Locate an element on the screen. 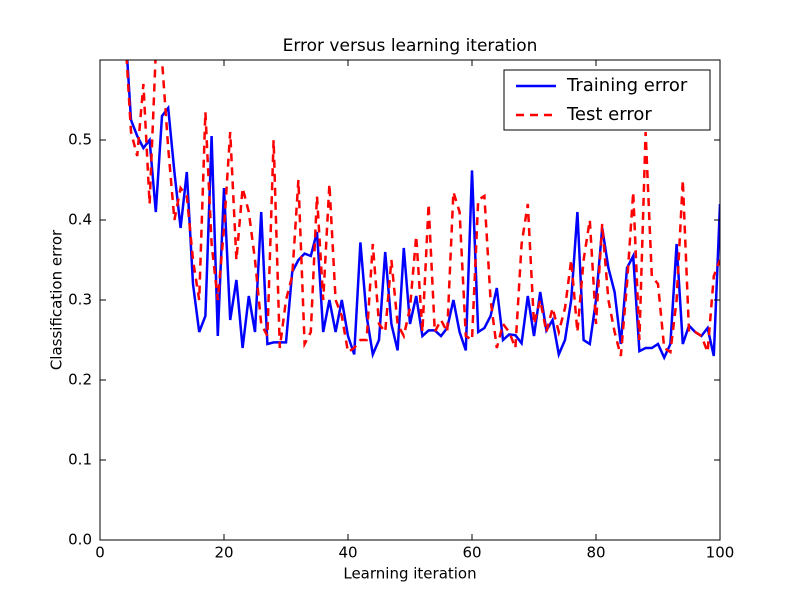  y-tick-label: 0.0 is located at coordinates (80, 540).